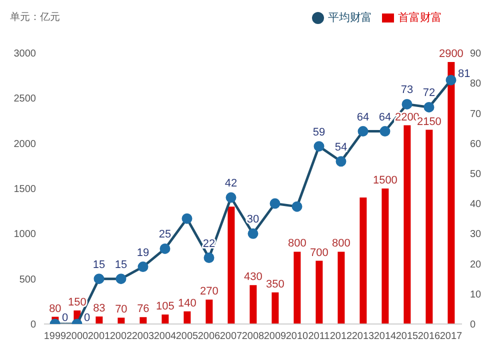 The image size is (500, 362). Describe the element at coordinates (25, 99) in the screenshot. I see `y-tick-label: 2500` at that location.